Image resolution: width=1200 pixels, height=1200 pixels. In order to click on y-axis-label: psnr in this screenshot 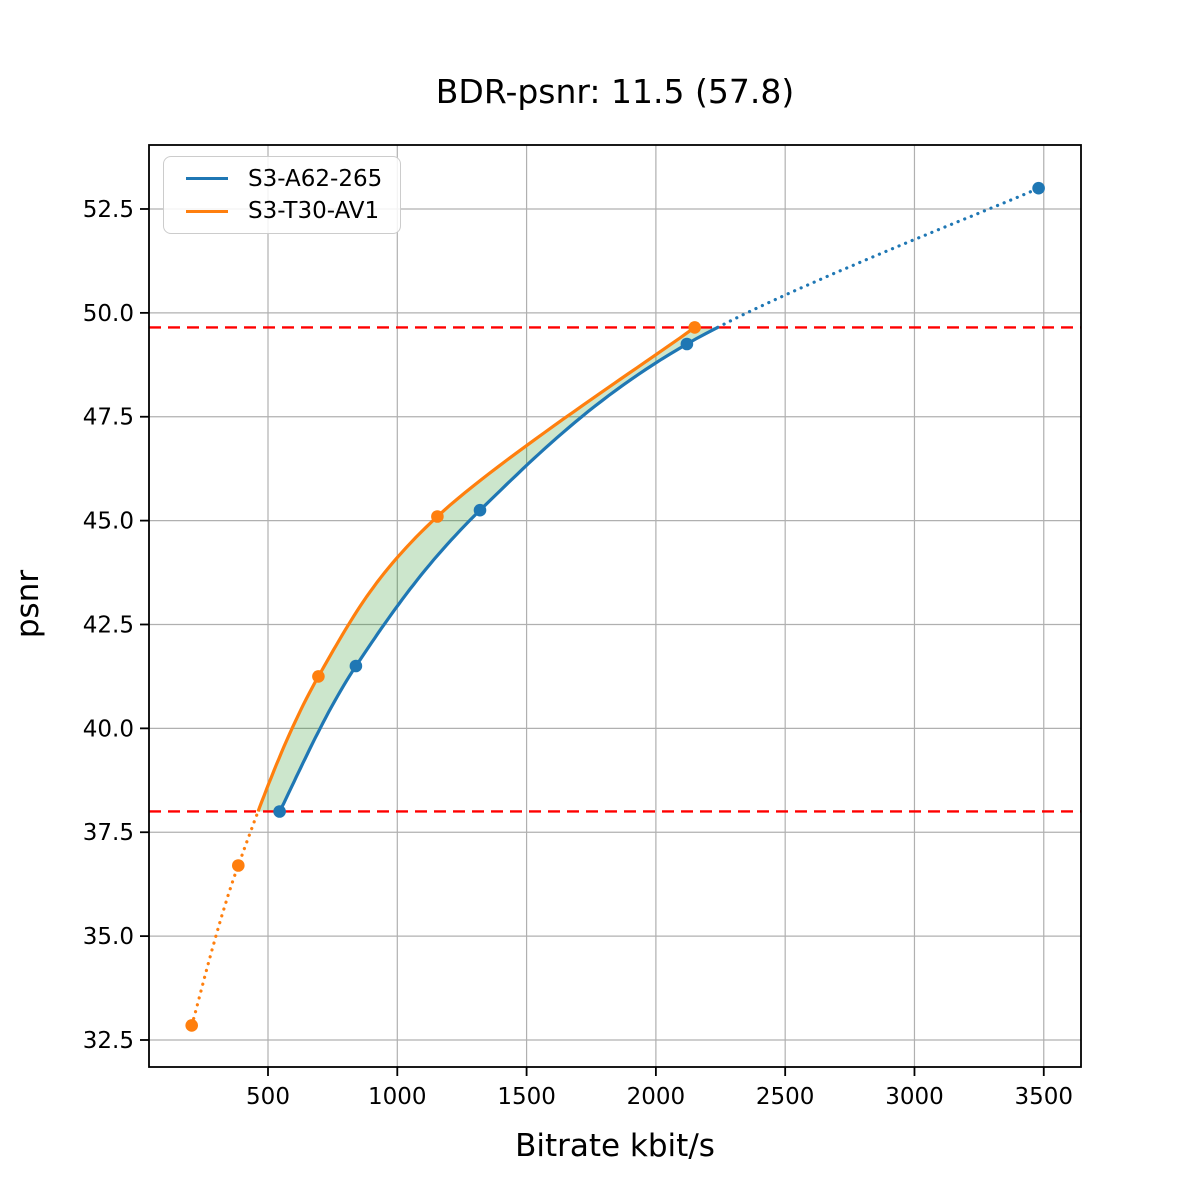, I will do `click(28, 604)`.